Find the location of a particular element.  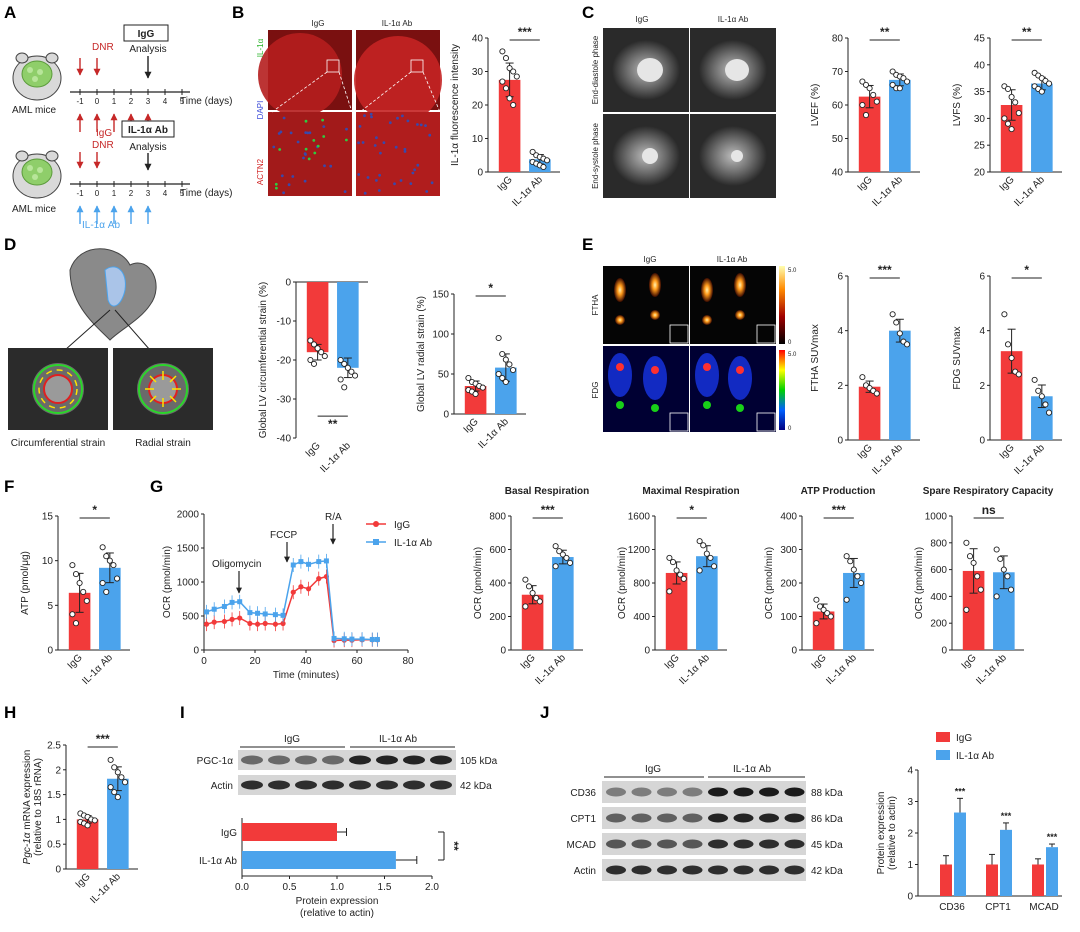

e-pet-body is located at coordinates (655, 378).